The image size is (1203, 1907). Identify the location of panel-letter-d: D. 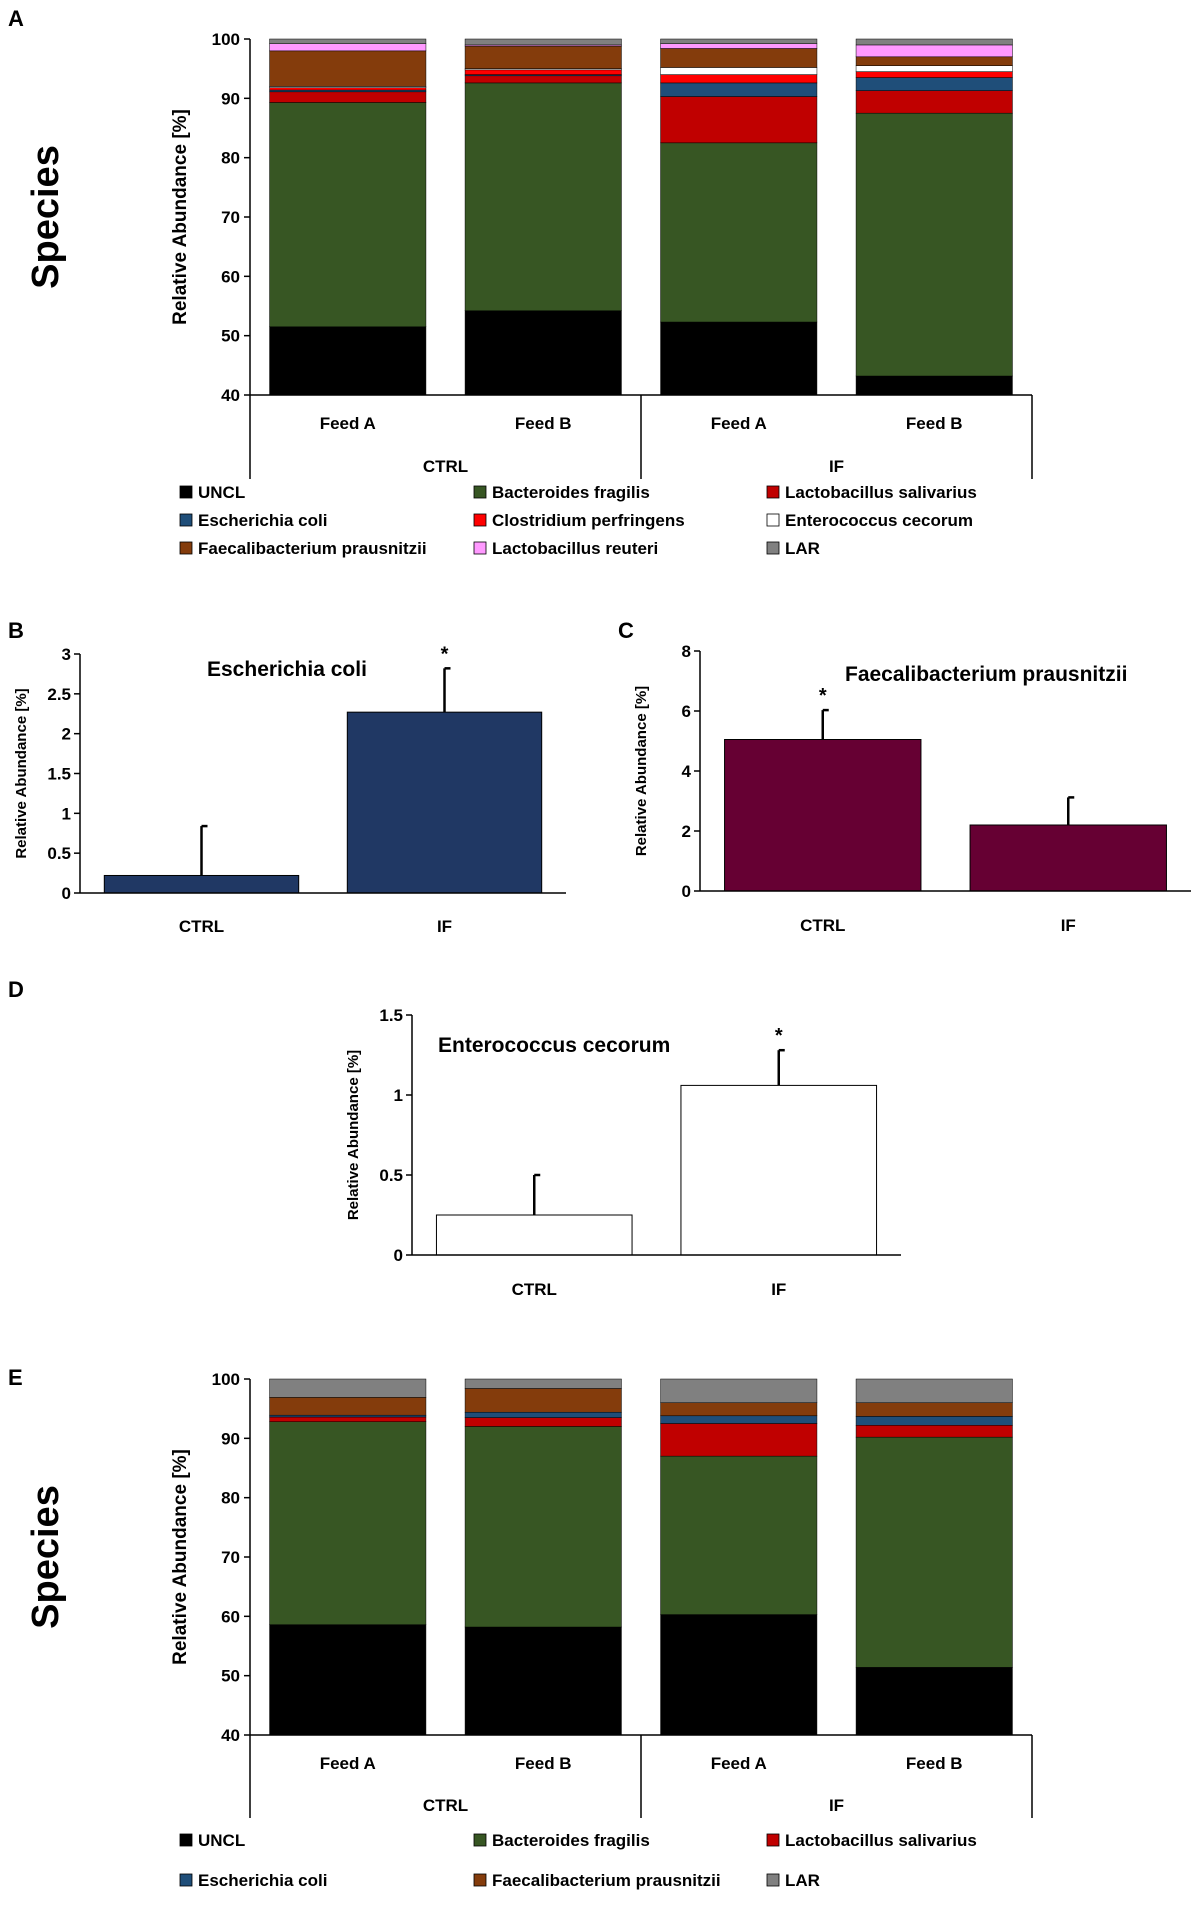
(16, 989).